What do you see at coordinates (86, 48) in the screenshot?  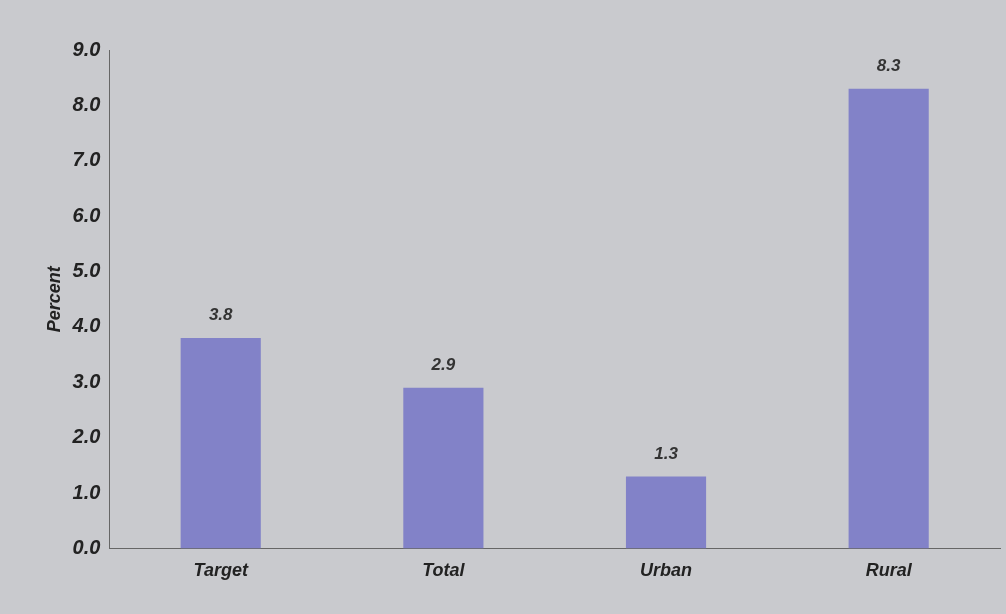 I see `y-tick-label: 9.0` at bounding box center [86, 48].